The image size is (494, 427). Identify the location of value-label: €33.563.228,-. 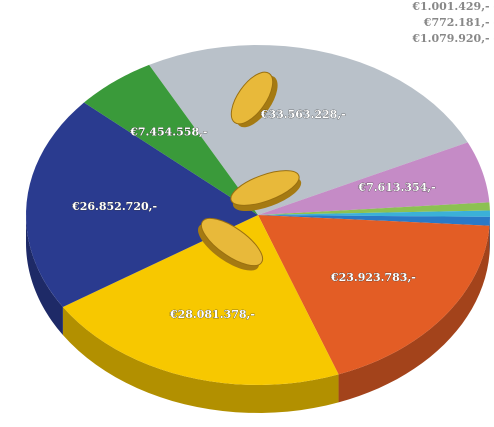
(303, 114).